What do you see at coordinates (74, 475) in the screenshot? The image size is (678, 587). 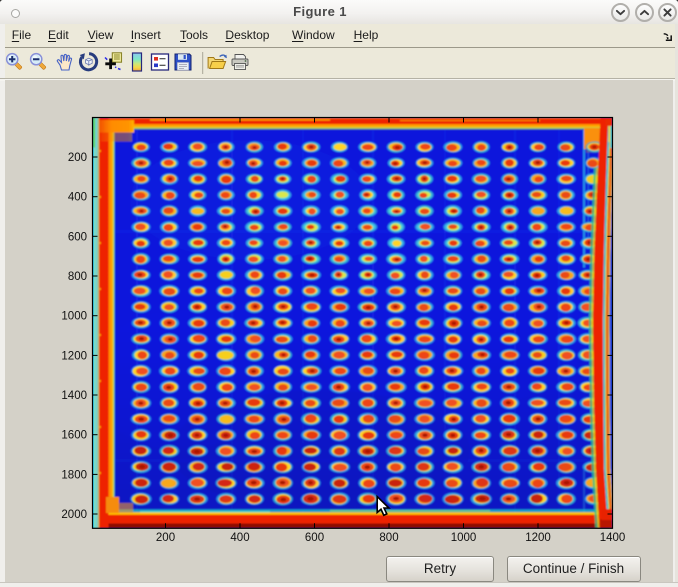 I see `svg-text: 1800` at bounding box center [74, 475].